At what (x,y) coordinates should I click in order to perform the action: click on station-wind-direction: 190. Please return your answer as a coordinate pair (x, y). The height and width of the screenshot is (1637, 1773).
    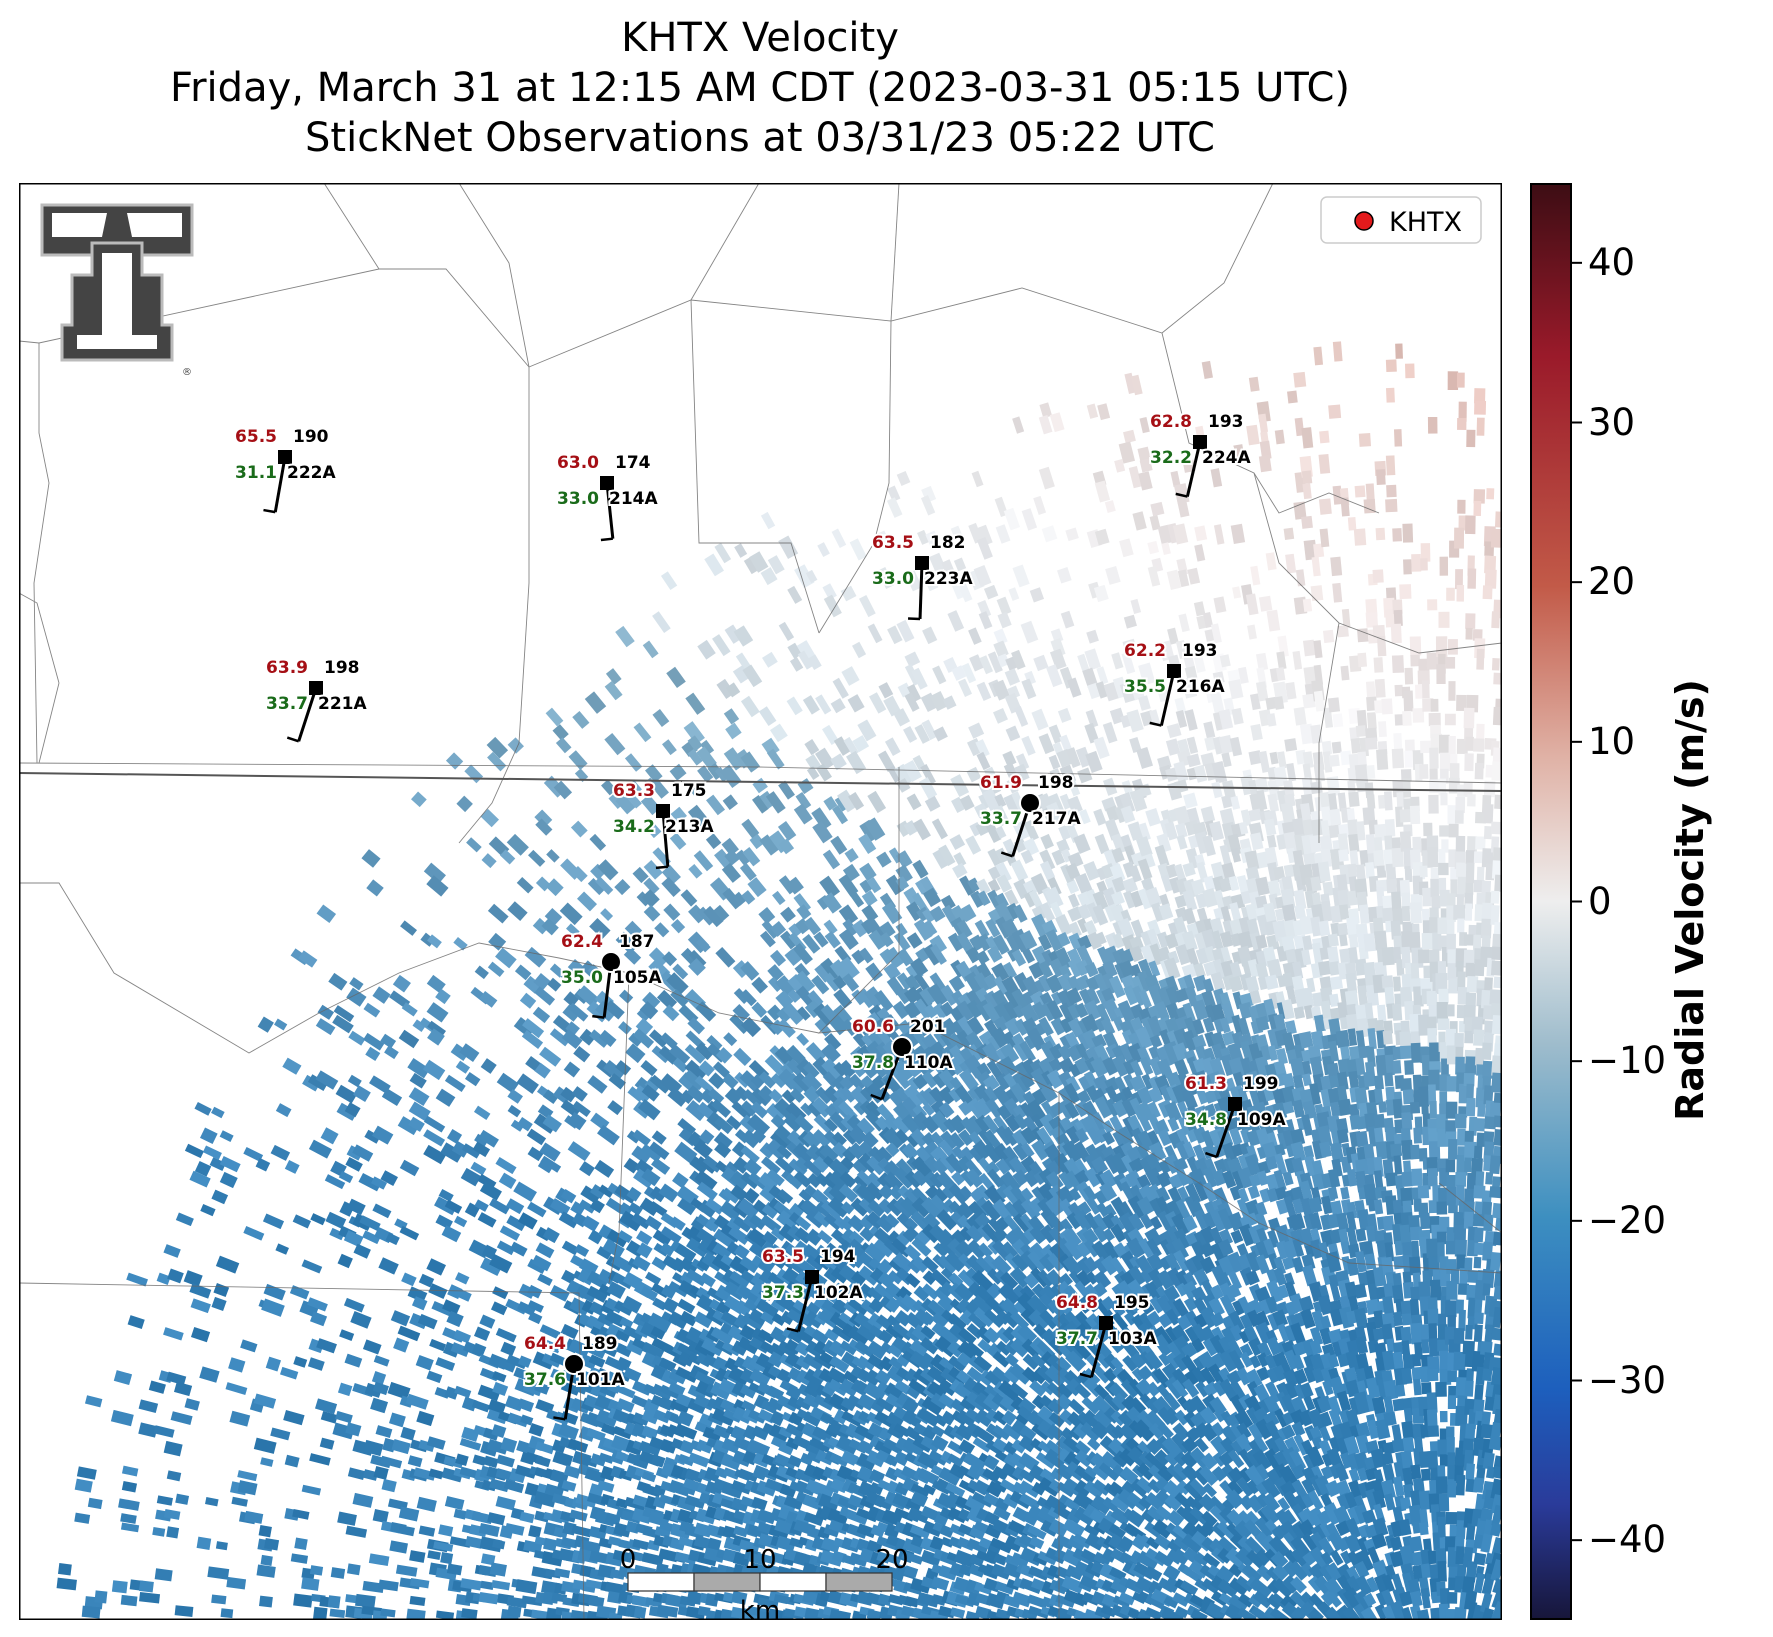
    Looking at the image, I should click on (311, 437).